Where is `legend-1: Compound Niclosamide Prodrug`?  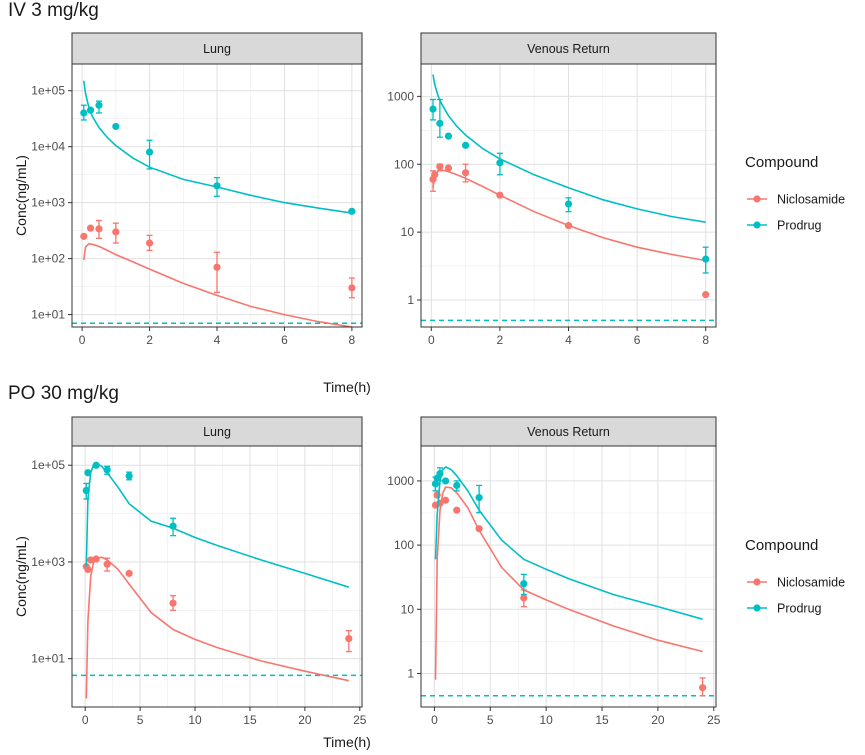
legend-1: Compound Niclosamide Prodrug is located at coordinates (795, 193).